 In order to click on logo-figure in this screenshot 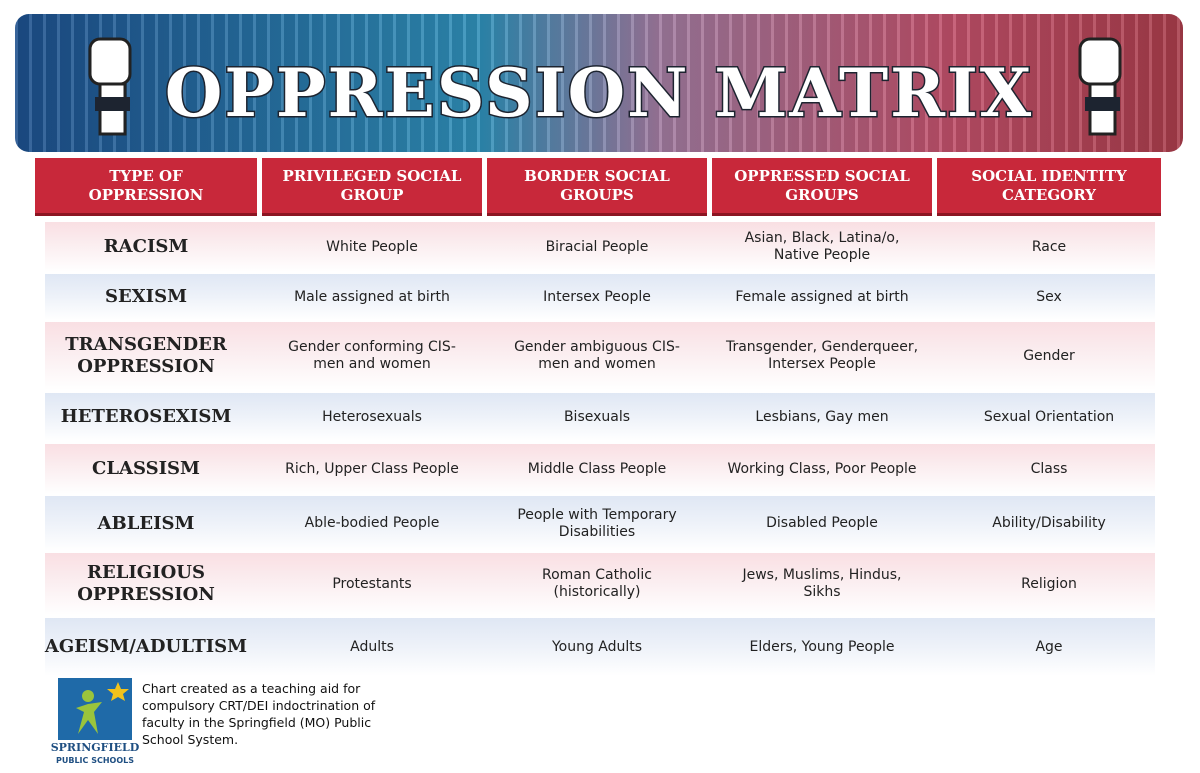, I will do `click(102, 708)`.